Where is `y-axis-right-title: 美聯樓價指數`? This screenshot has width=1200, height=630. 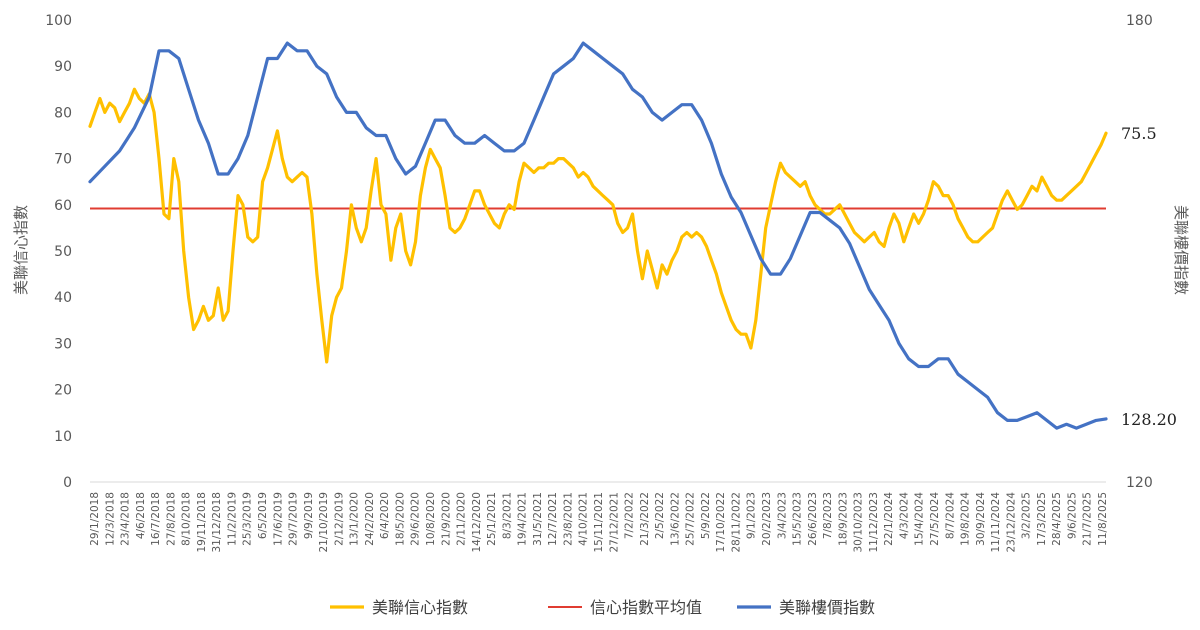
y-axis-right-title: 美聯樓價指數 is located at coordinates (1181, 250).